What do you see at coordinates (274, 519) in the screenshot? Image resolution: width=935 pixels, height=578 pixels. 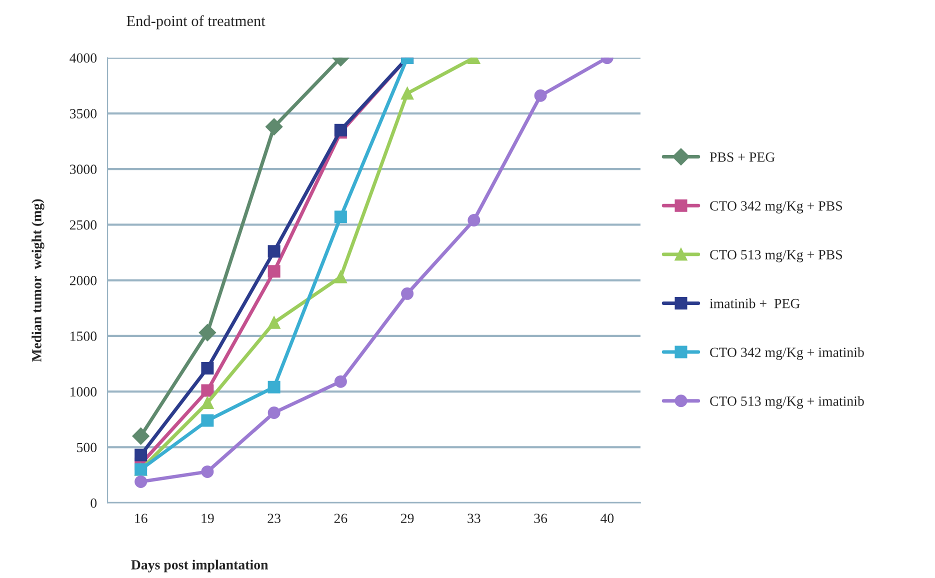 I see `x-tick-label: 23` at bounding box center [274, 519].